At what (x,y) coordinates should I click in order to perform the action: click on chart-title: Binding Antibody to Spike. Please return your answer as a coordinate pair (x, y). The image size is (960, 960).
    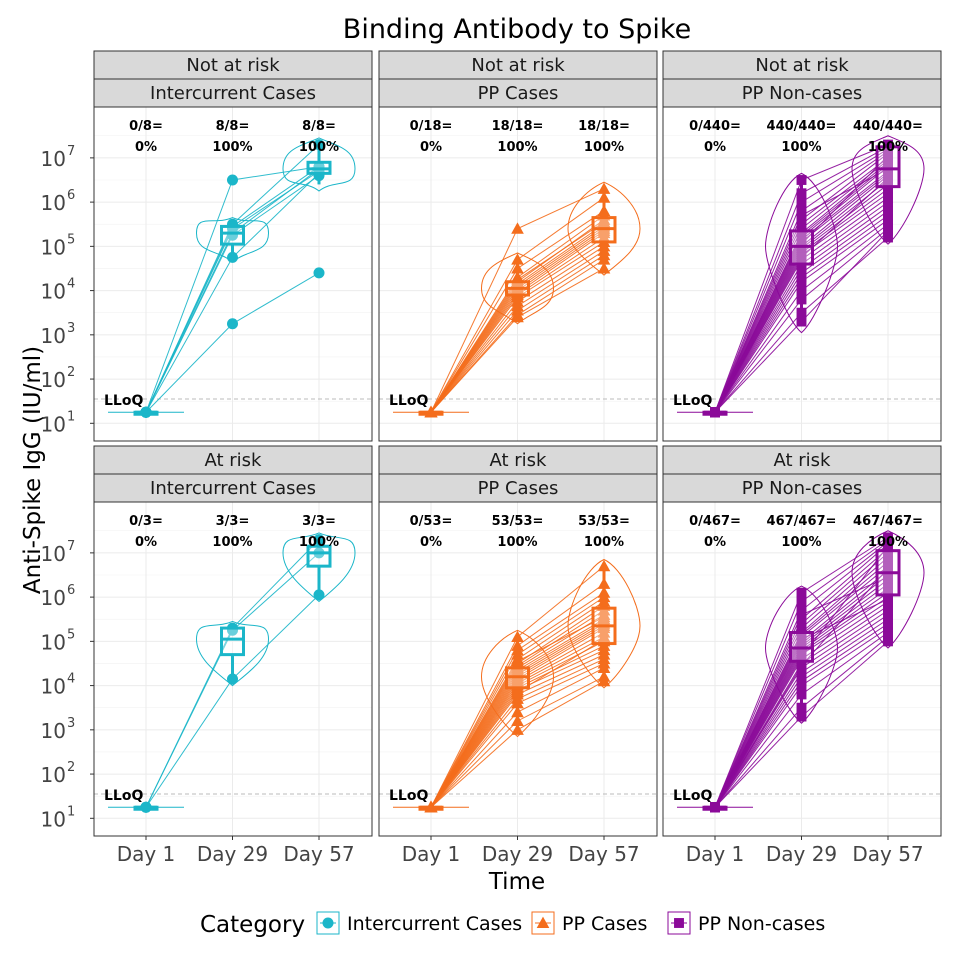
    Looking at the image, I should click on (517, 29).